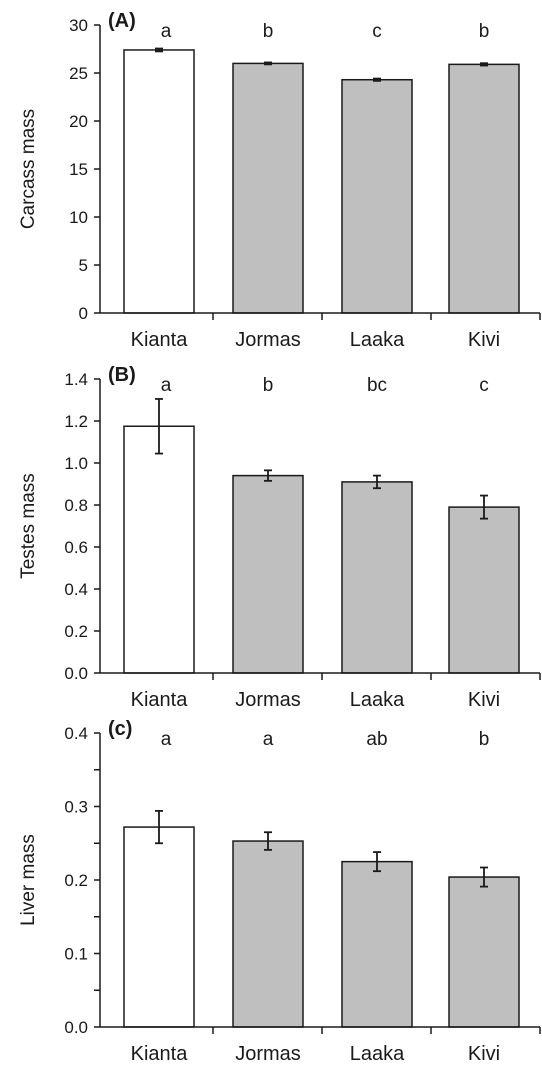 The image size is (542, 1067). I want to click on significance-letter: ab, so click(376, 739).